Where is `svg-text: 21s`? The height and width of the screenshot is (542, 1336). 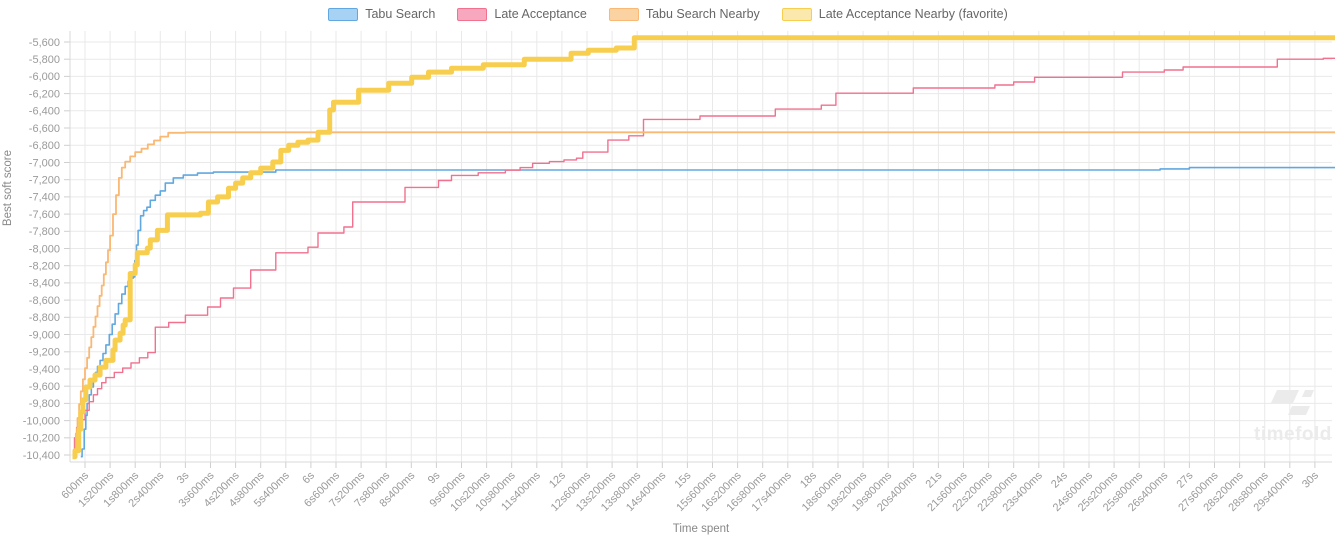
svg-text: 21s is located at coordinates (933, 479).